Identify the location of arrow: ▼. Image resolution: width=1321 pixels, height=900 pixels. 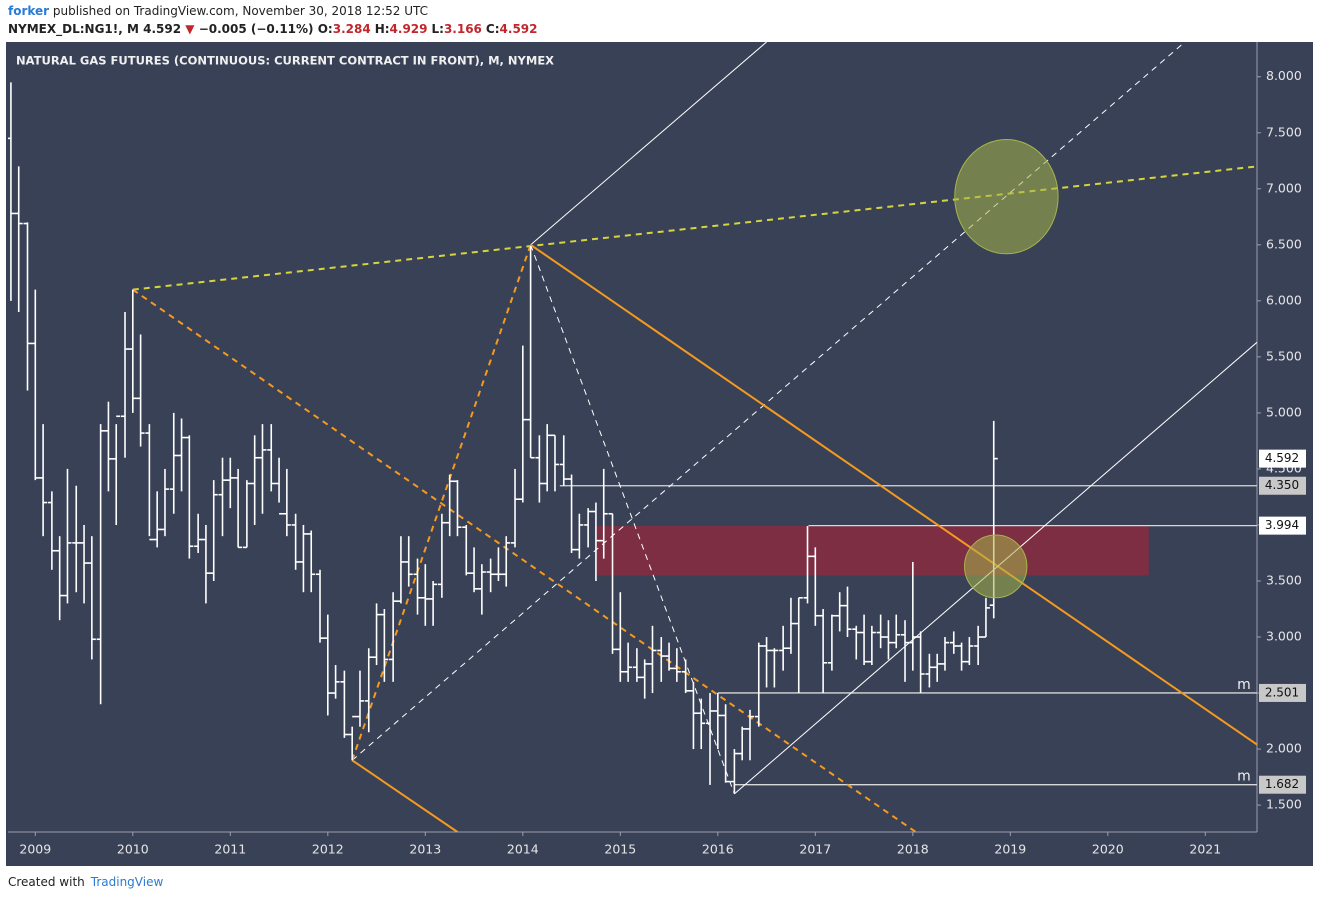
(190, 29).